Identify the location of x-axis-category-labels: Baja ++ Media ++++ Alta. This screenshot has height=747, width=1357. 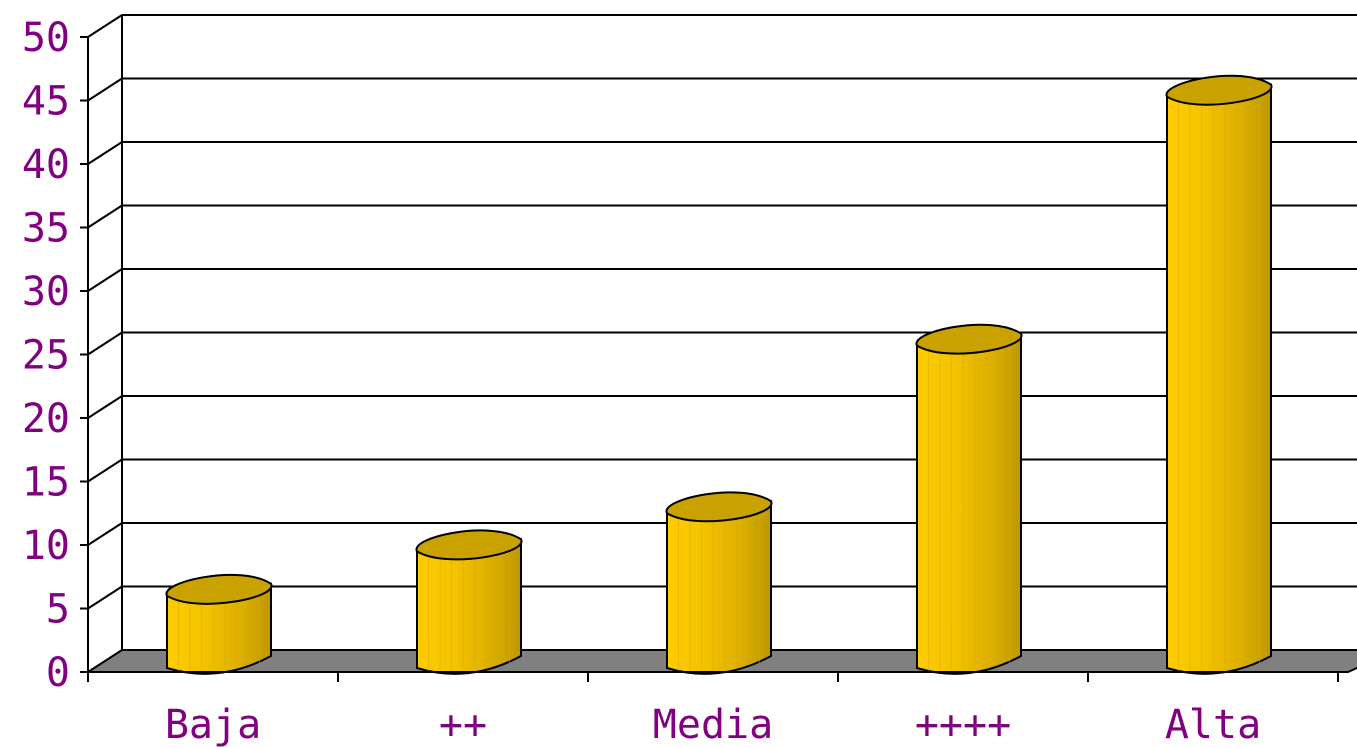
(713, 724).